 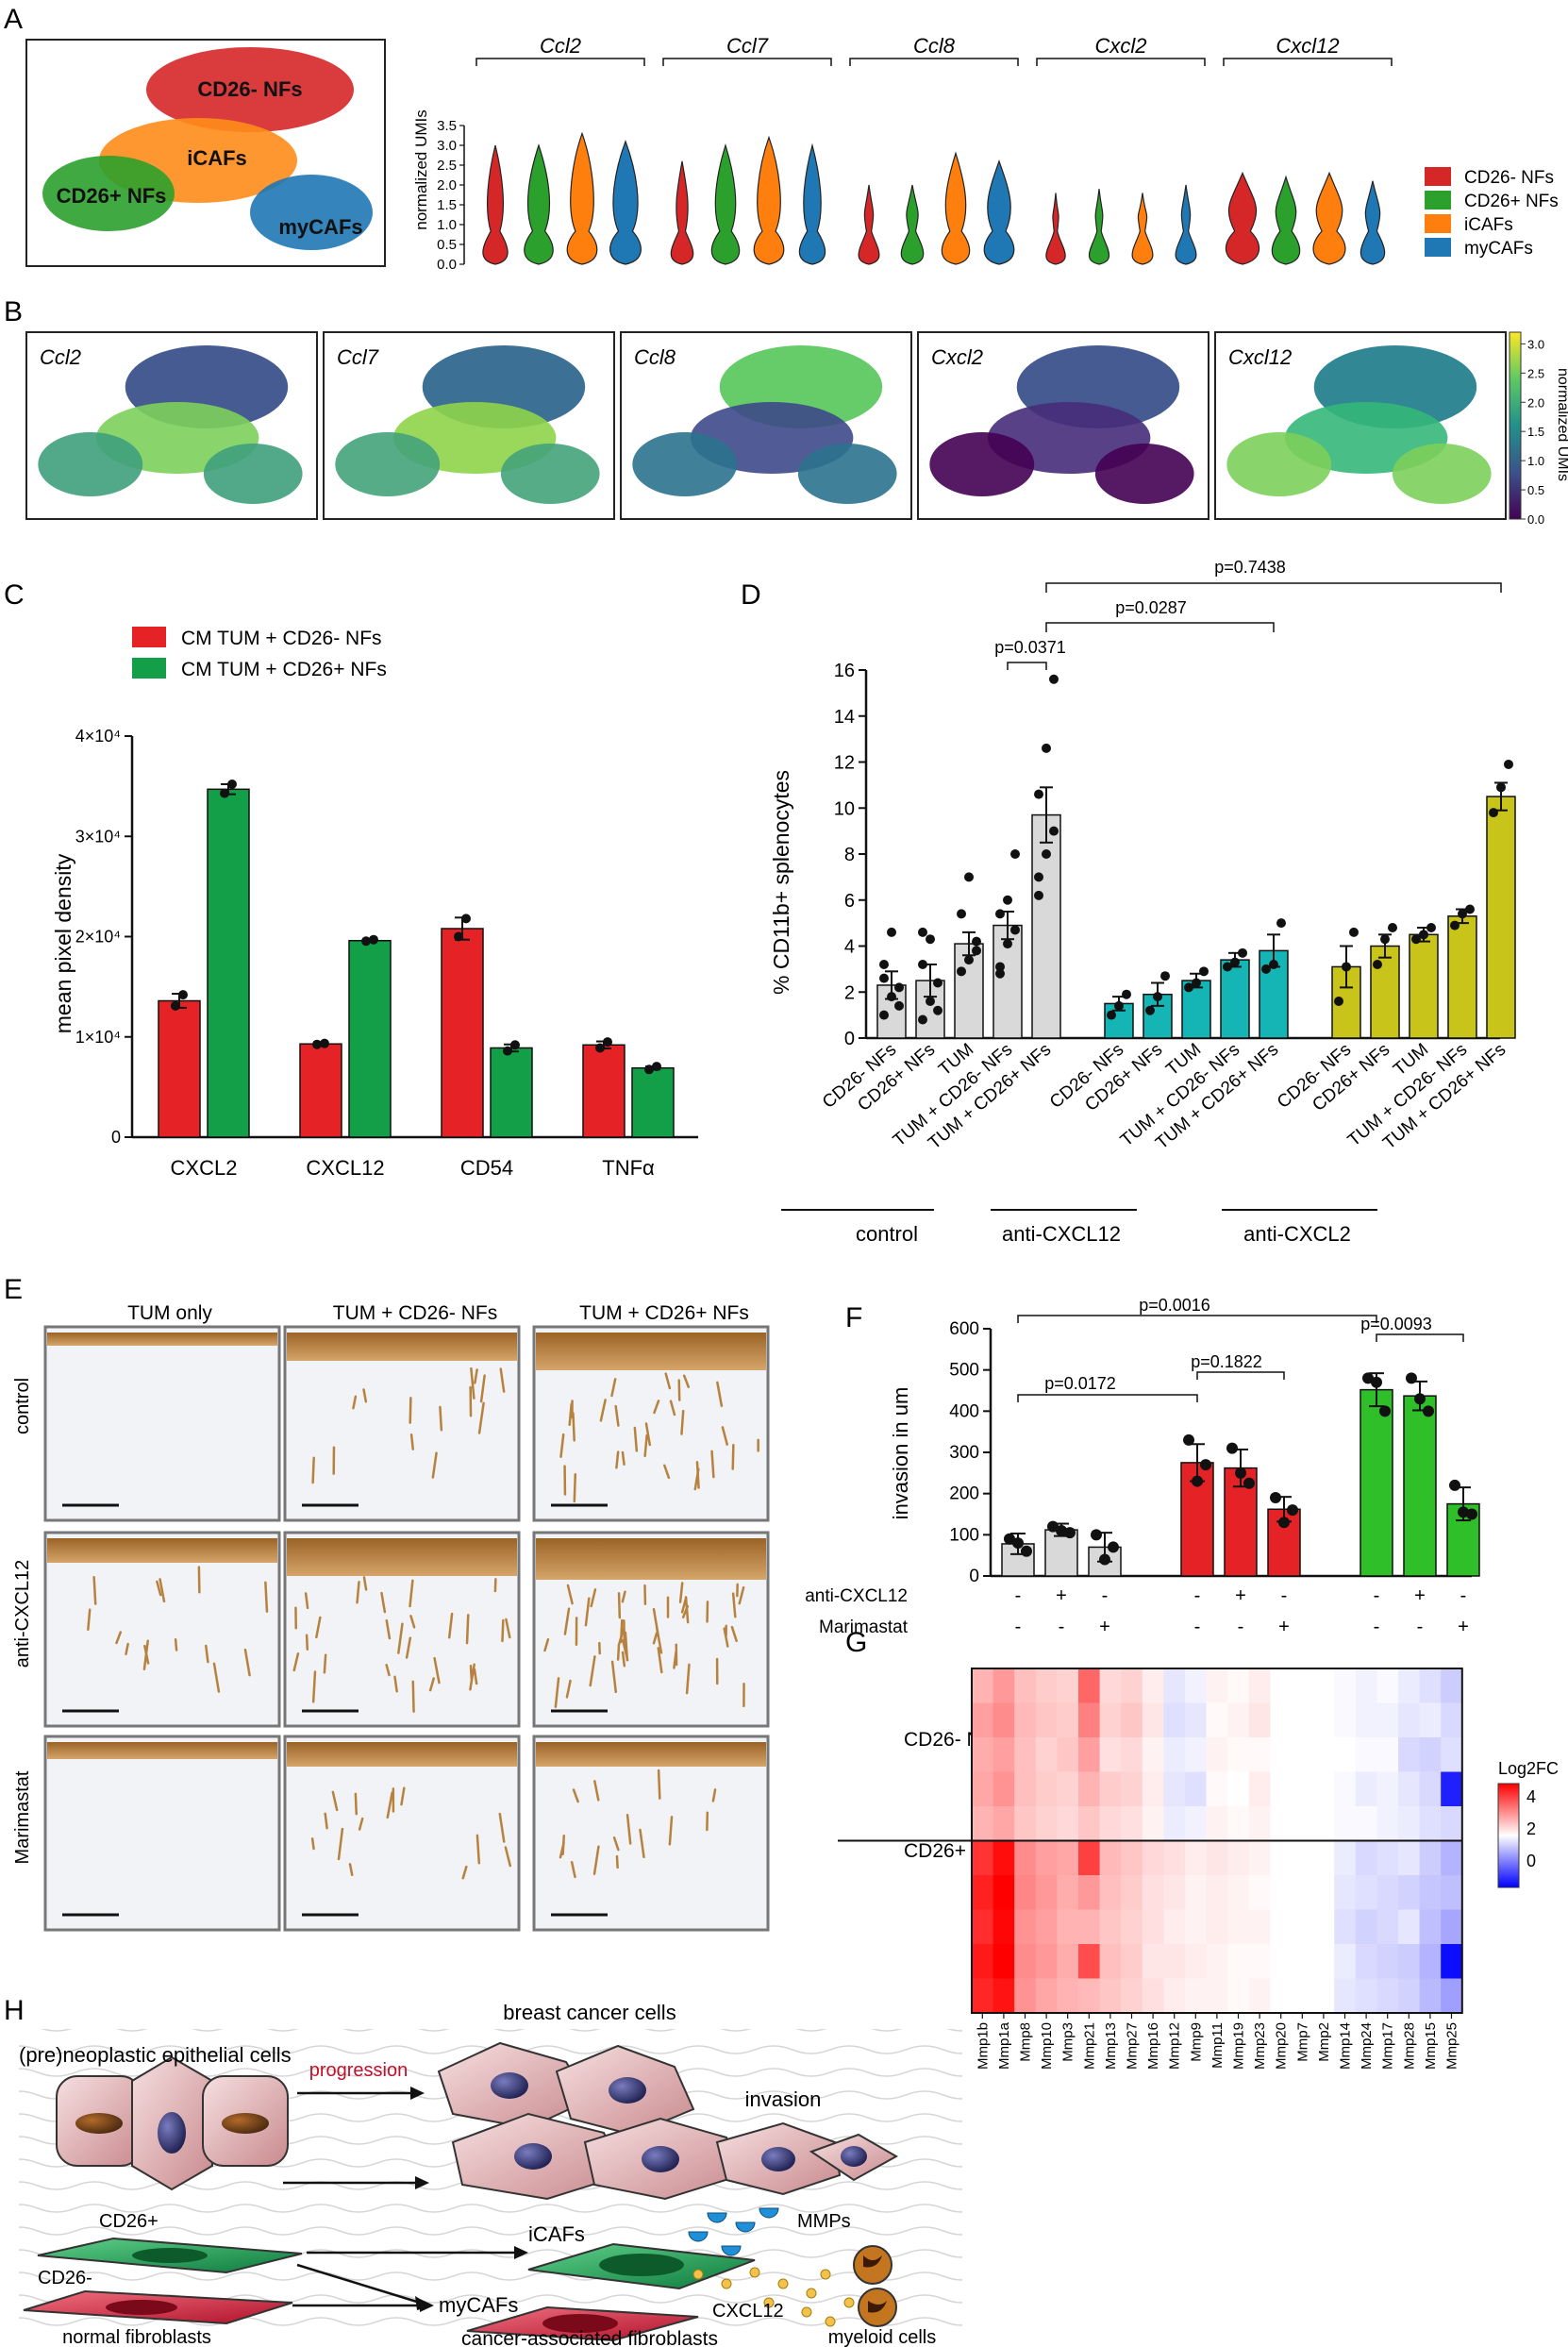 I want to click on feature-plot-label-cxcl2: Cxcl2, so click(x=957, y=357).